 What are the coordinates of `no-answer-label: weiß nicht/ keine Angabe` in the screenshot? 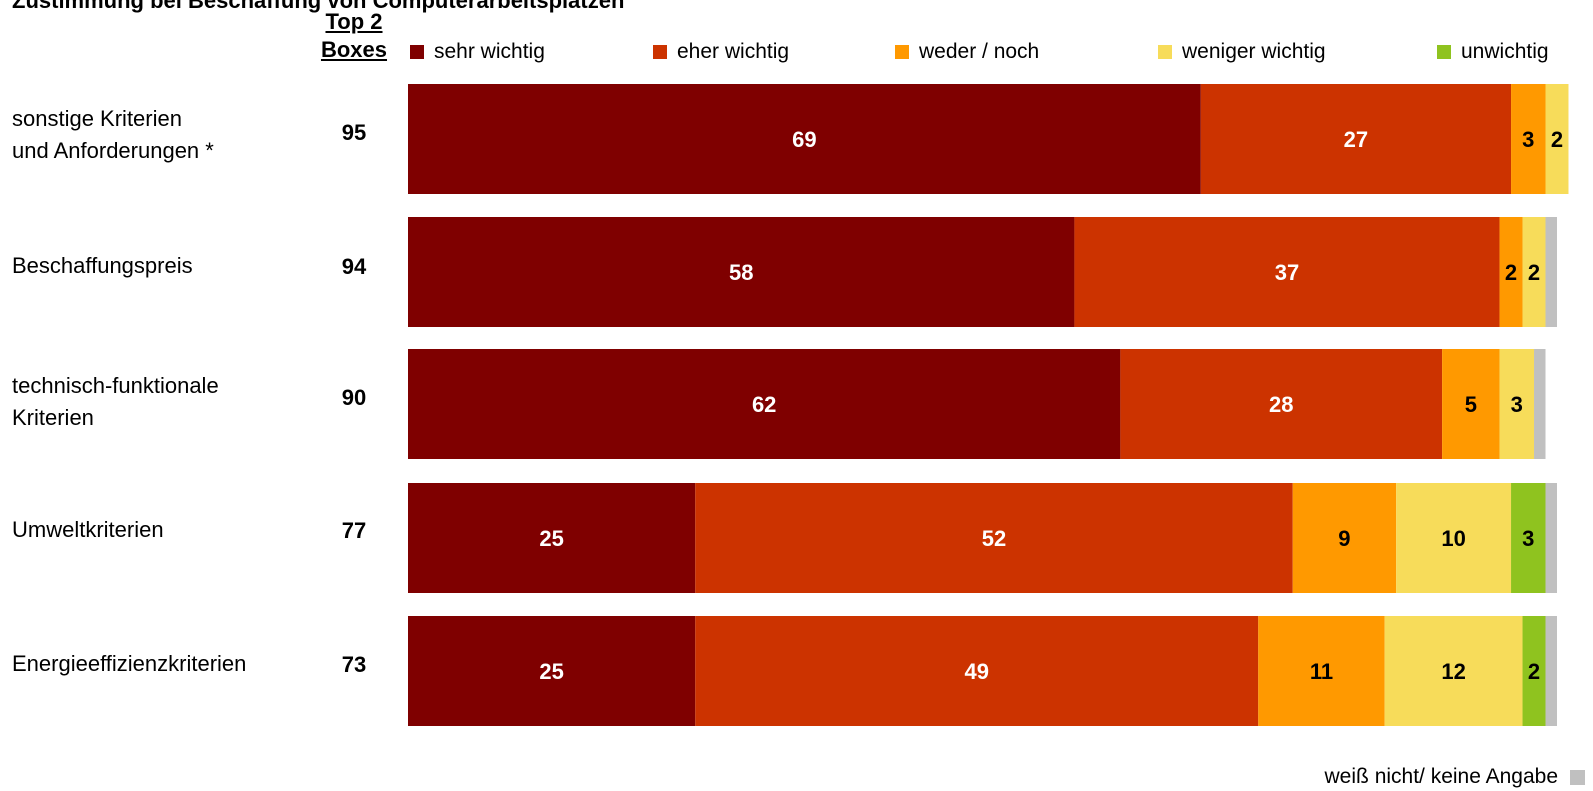 It's located at (1441, 776).